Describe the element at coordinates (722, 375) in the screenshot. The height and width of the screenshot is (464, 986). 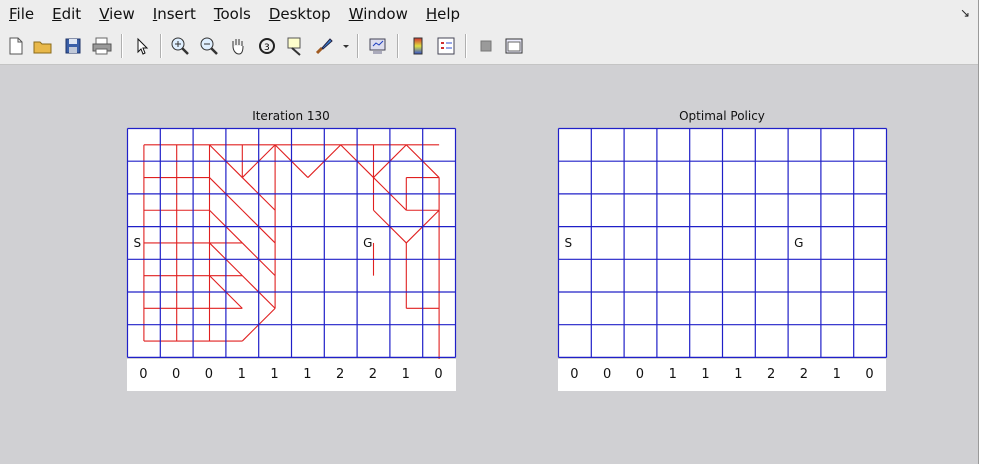
I see `right-value-strip: 0 0 0 1 1 1 2 2 1 0` at that location.